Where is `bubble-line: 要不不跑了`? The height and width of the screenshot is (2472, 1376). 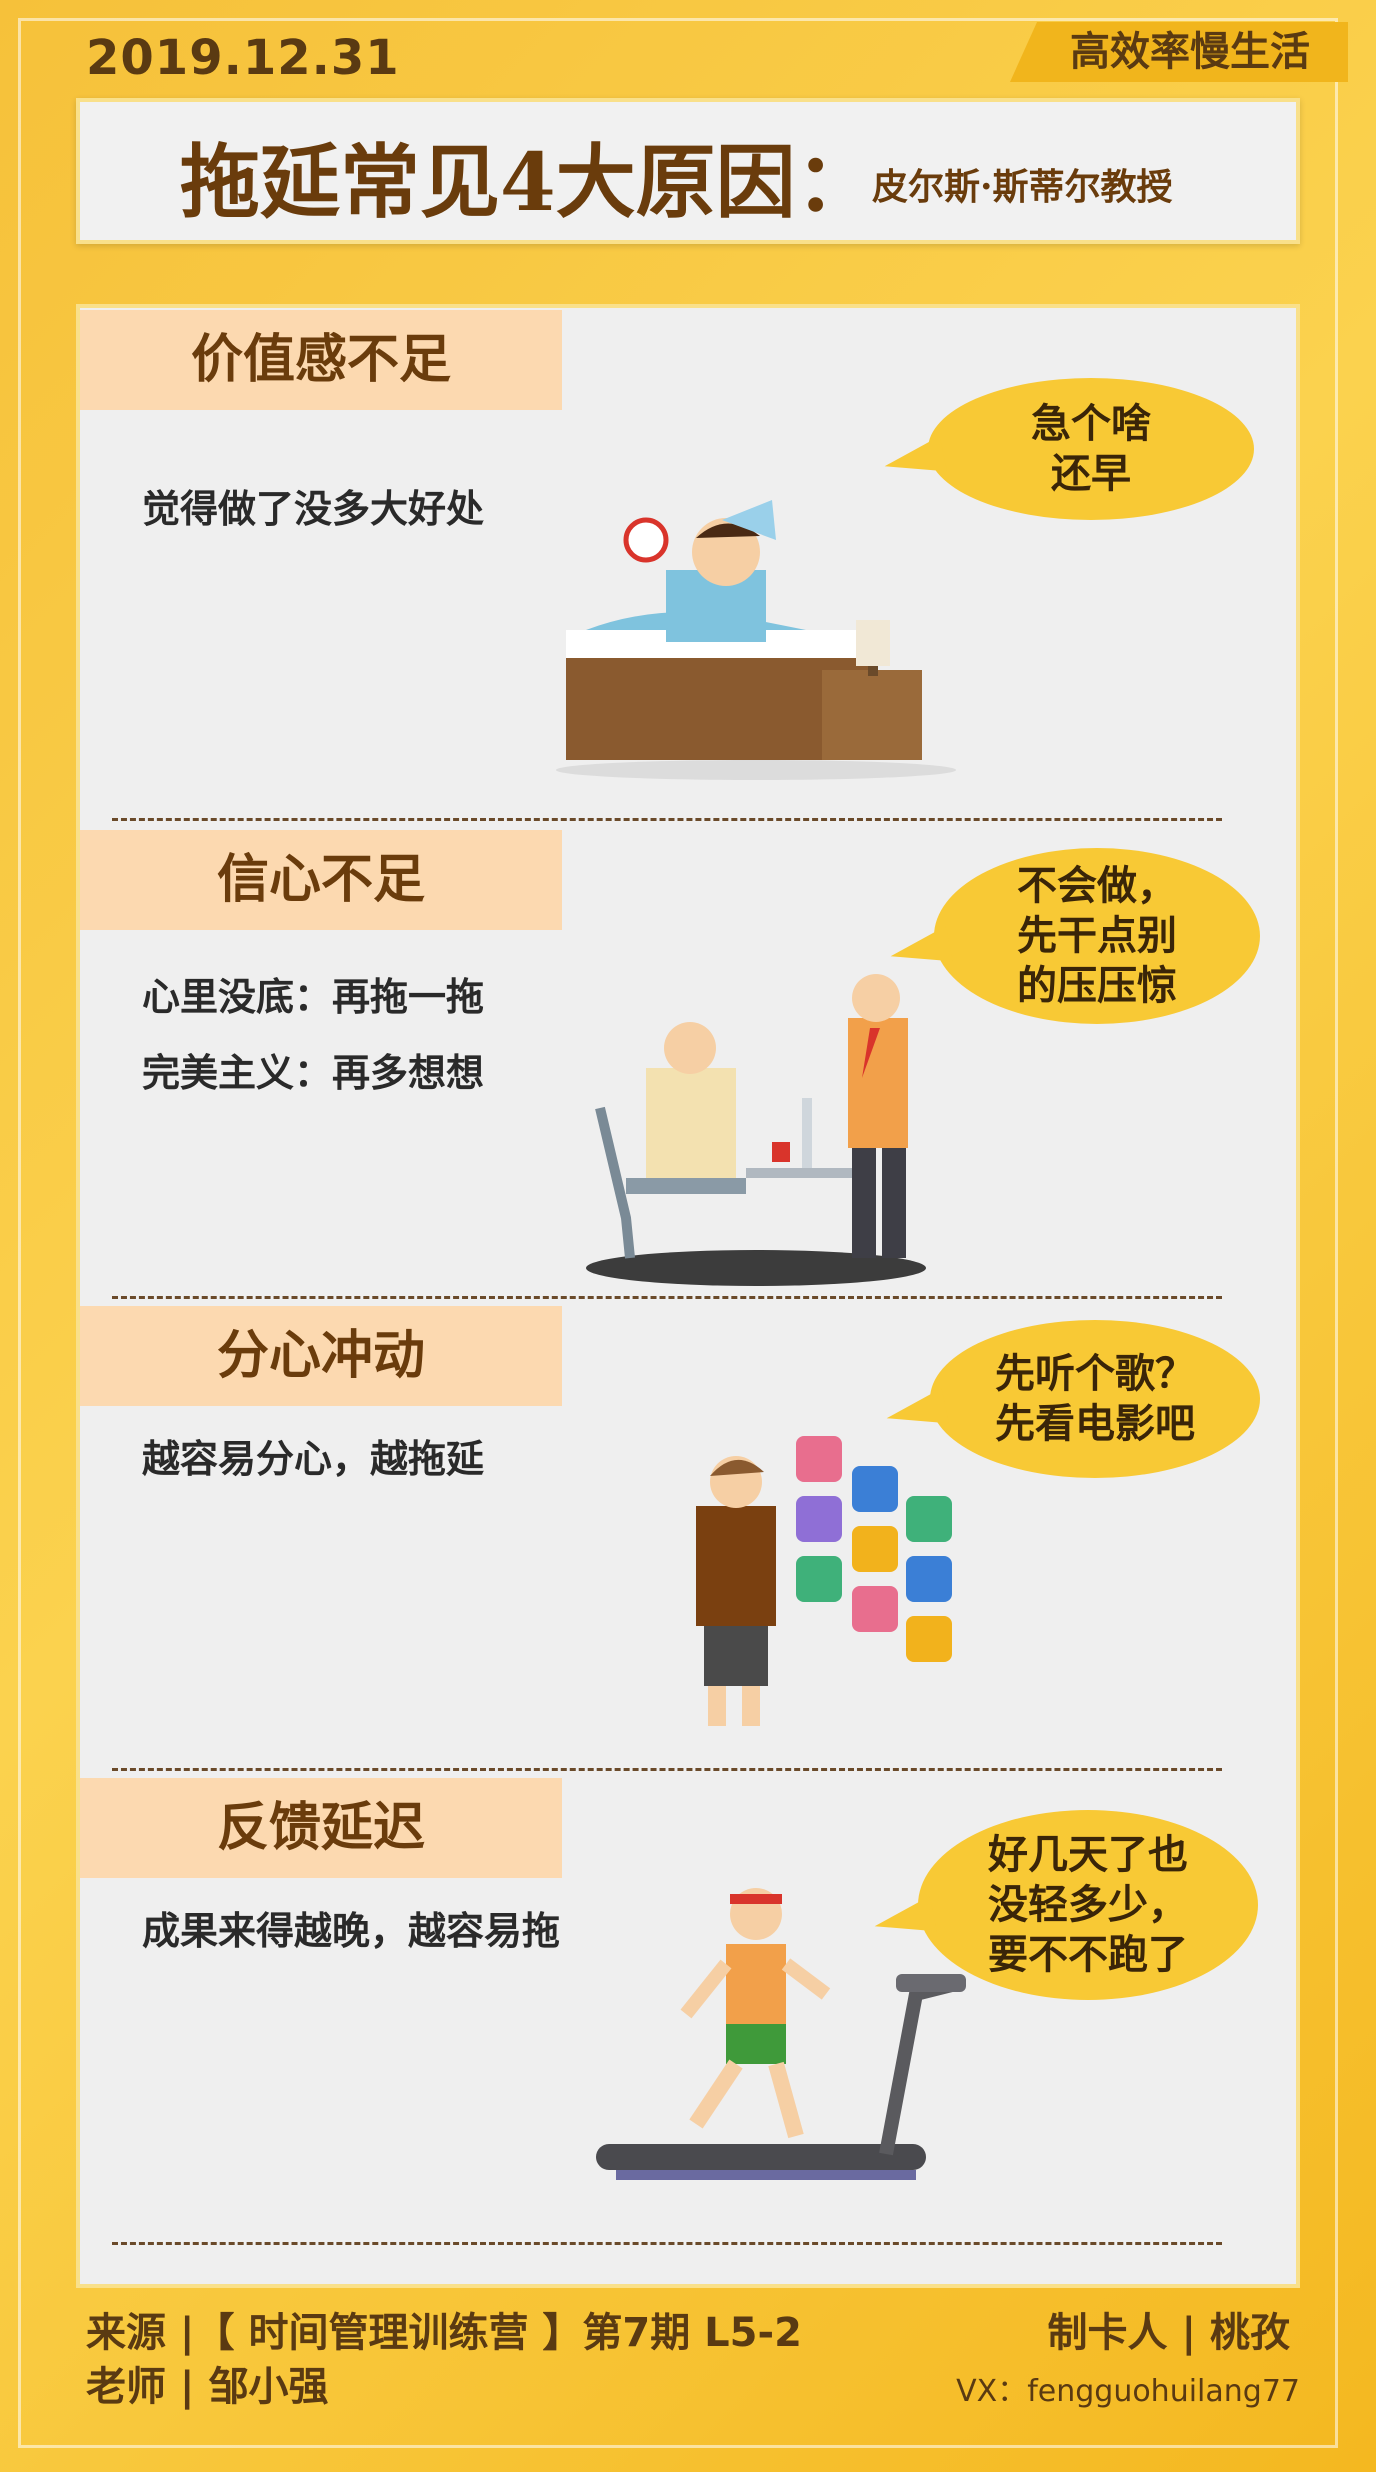 bubble-line: 要不不跑了 is located at coordinates (1088, 1955).